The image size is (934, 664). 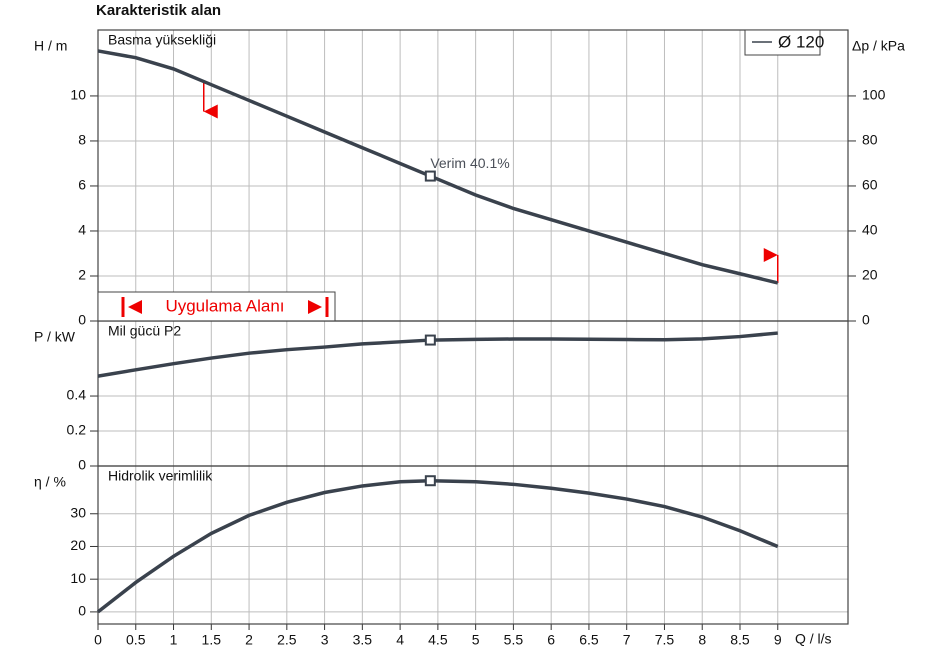 I want to click on y2-tick-label: 100, so click(x=874, y=95).